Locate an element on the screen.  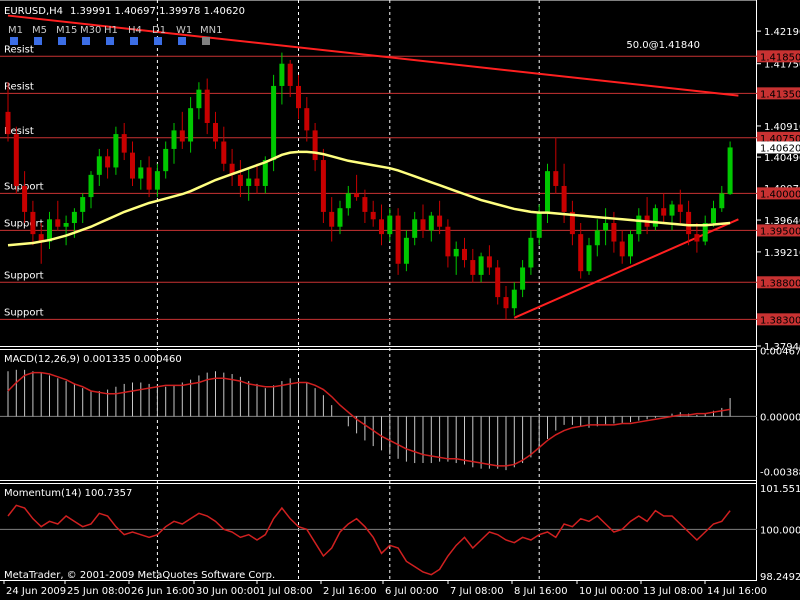
macd-tick-label: -0.003889 is located at coordinates (780, 472).